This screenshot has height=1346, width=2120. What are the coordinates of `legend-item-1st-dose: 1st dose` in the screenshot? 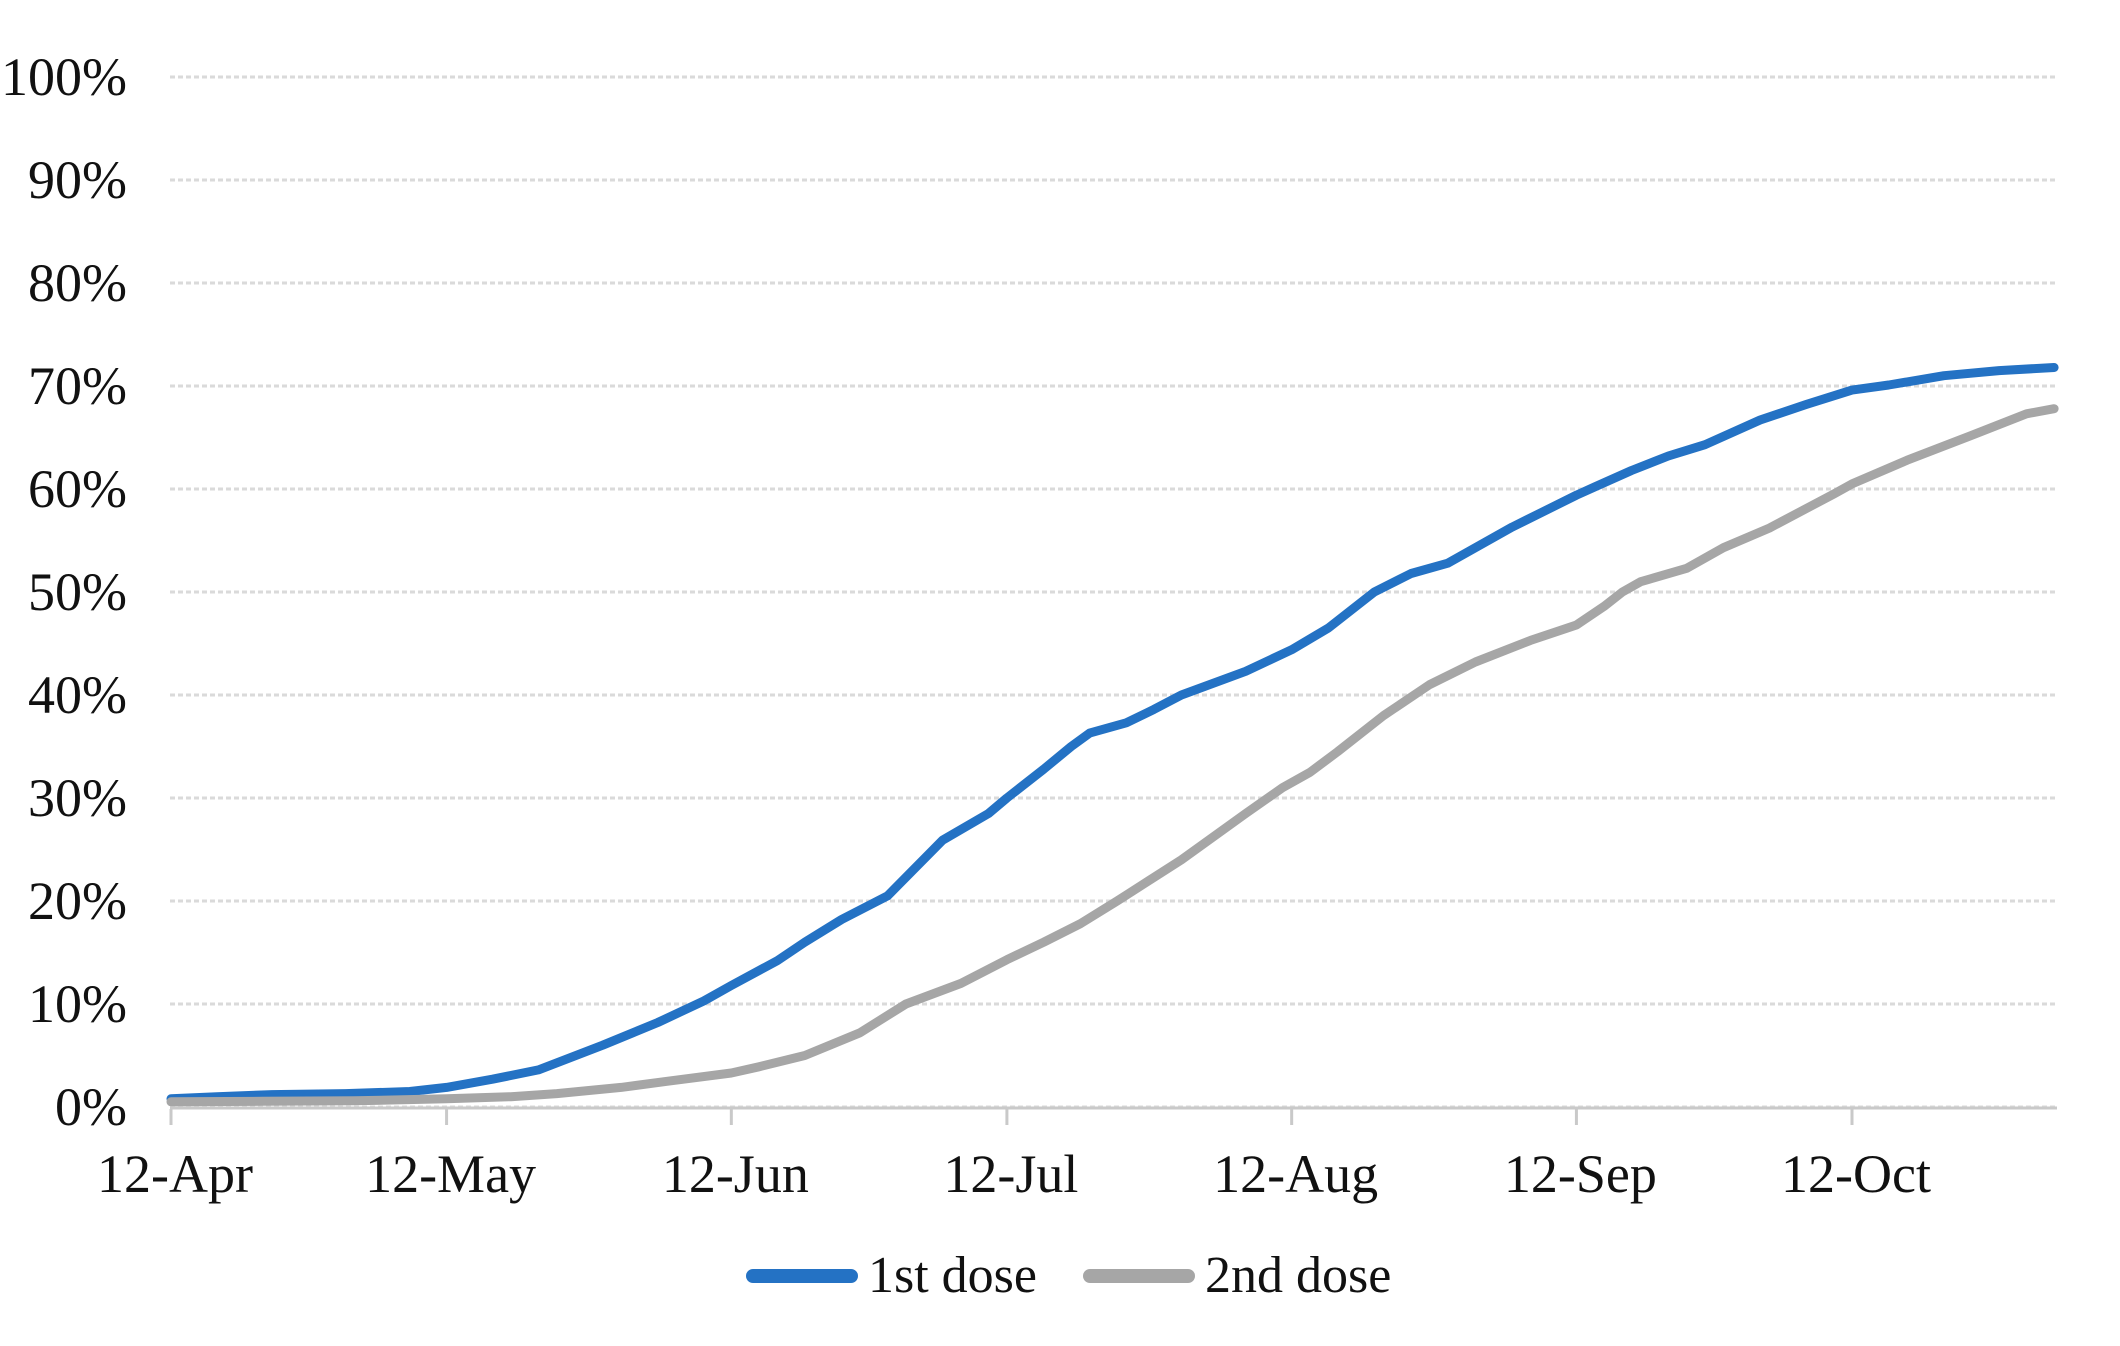 It's located at (891, 1276).